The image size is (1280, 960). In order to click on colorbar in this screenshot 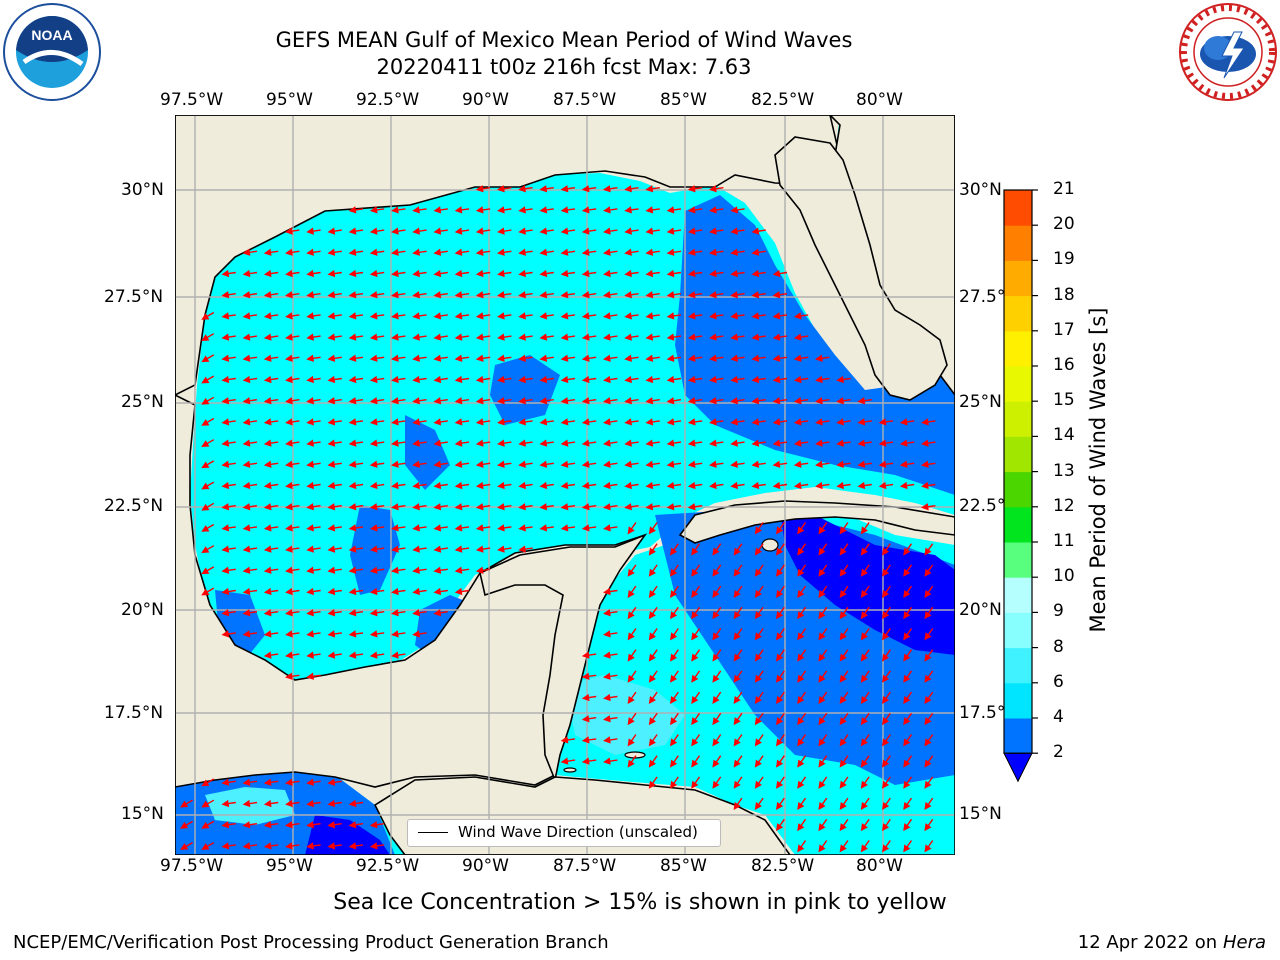, I will do `click(1020, 486)`.